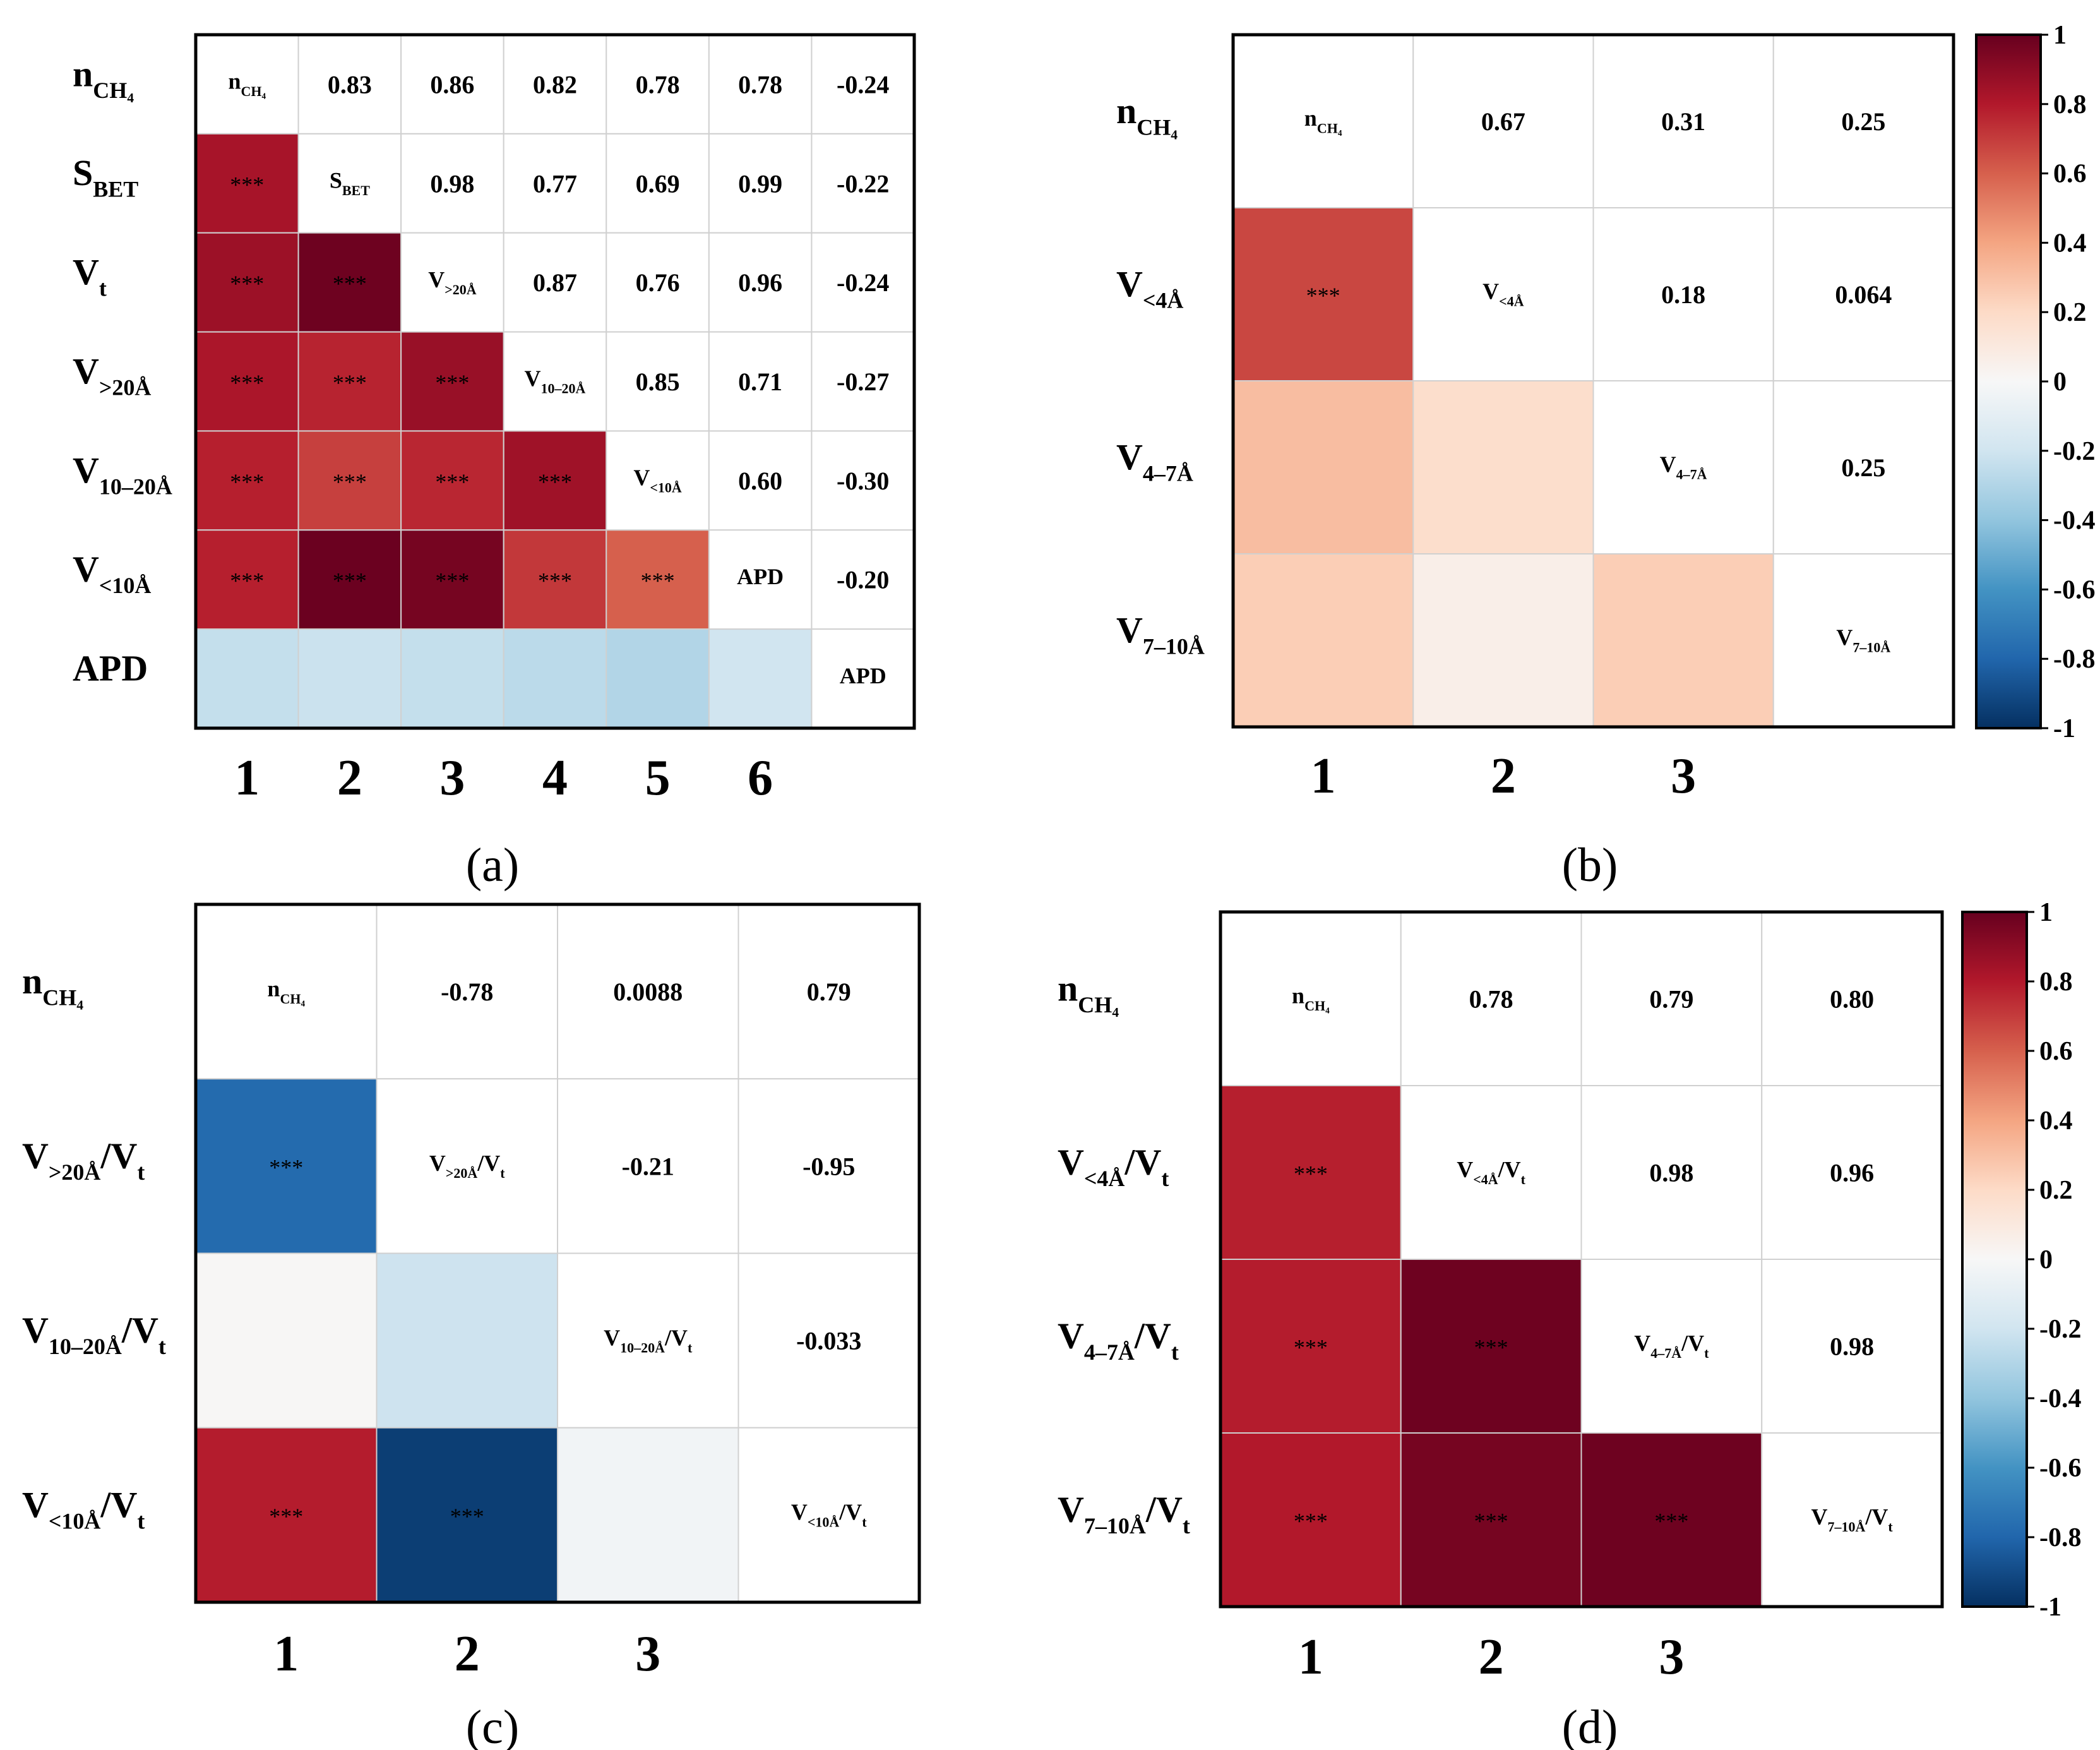 The image size is (2100, 1750). Describe the element at coordinates (1852, 1173) in the screenshot. I see `cell-value: 0.96` at that location.